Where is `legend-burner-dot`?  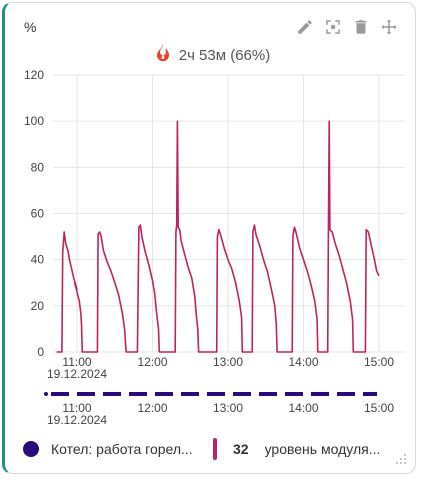
legend-burner-dot is located at coordinates (31, 449).